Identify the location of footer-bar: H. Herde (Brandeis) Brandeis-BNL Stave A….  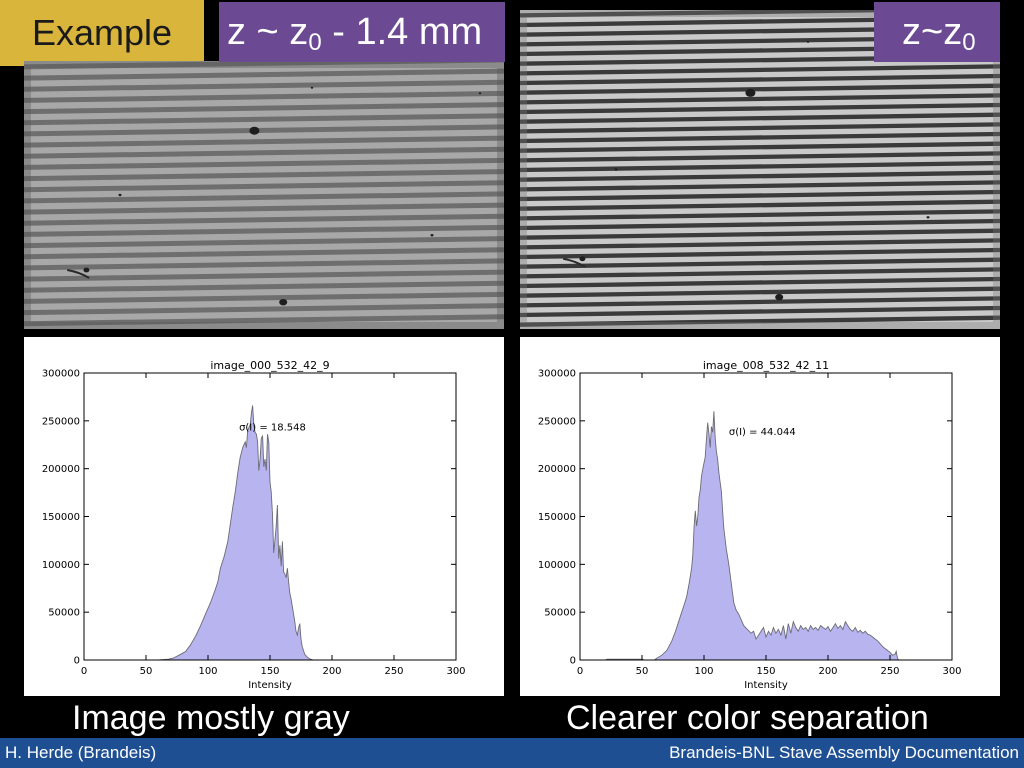
(512, 753).